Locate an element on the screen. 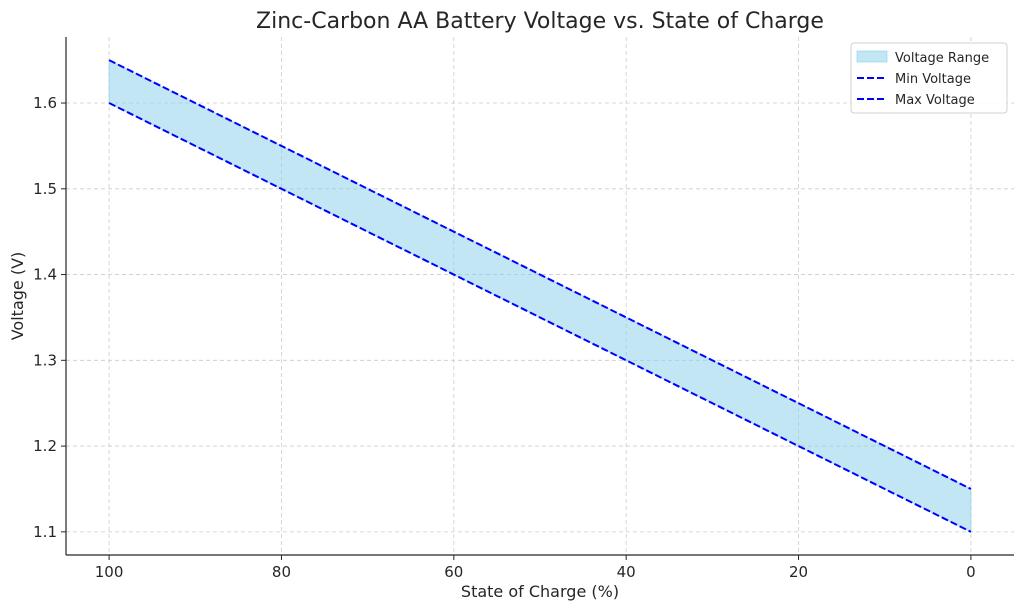 The height and width of the screenshot is (616, 1024). legend-swatch is located at coordinates (872, 56).